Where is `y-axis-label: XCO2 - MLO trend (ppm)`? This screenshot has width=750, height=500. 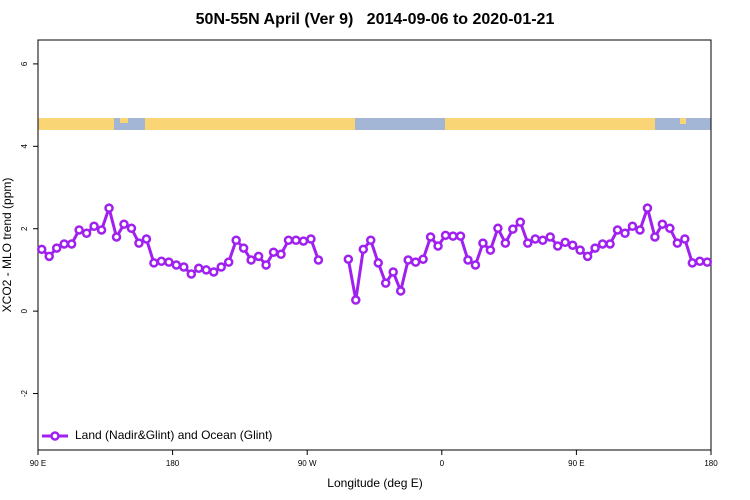
y-axis-label: XCO2 - MLO trend (ppm) is located at coordinates (7, 245).